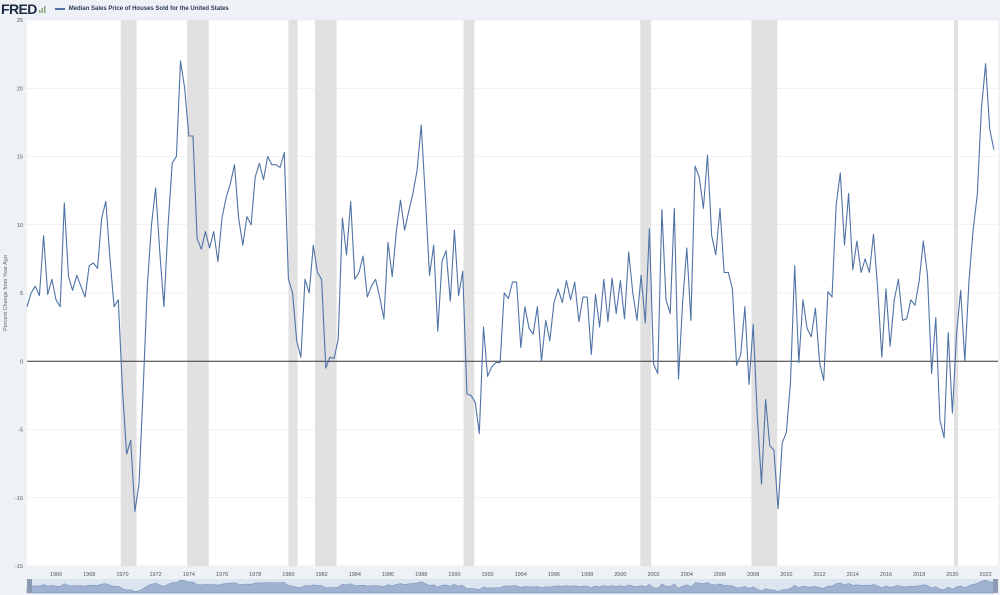  What do you see at coordinates (20, 21) in the screenshot?
I see `y-tick-label: 25` at bounding box center [20, 21].